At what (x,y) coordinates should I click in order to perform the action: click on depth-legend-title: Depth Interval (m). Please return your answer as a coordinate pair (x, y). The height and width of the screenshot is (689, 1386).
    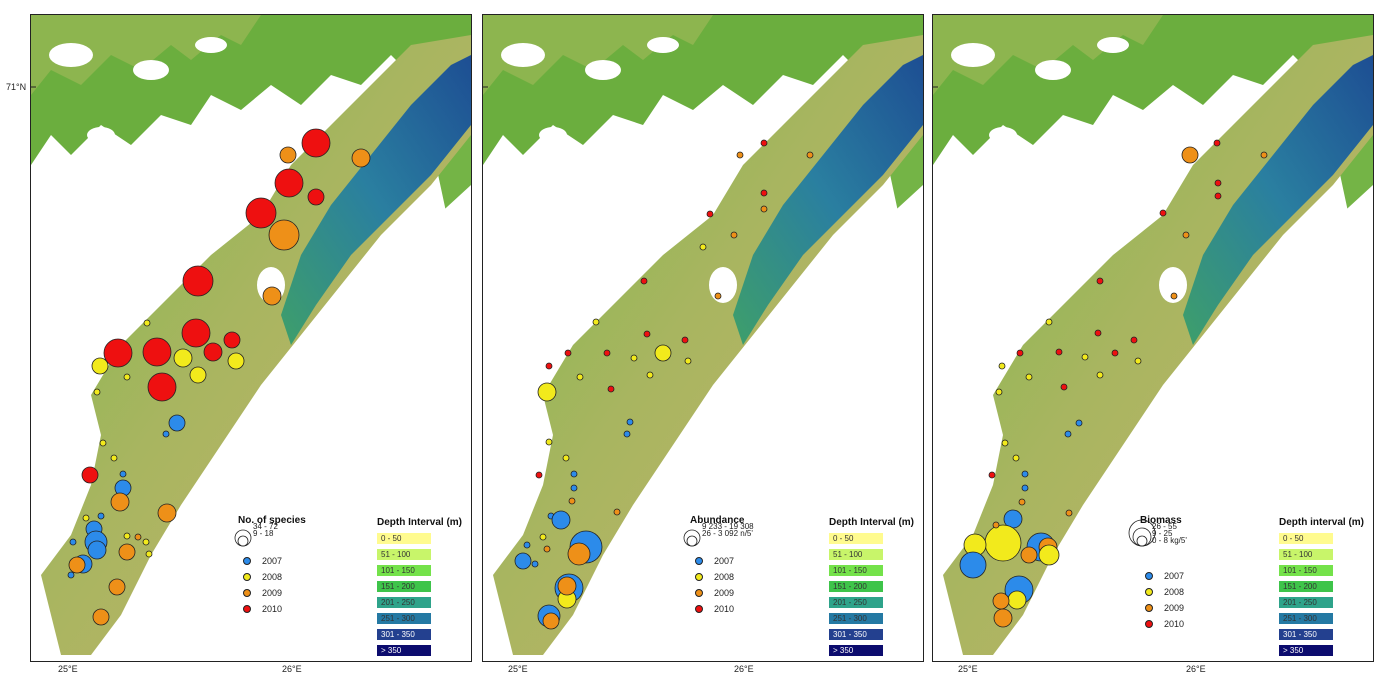
    Looking at the image, I should click on (420, 522).